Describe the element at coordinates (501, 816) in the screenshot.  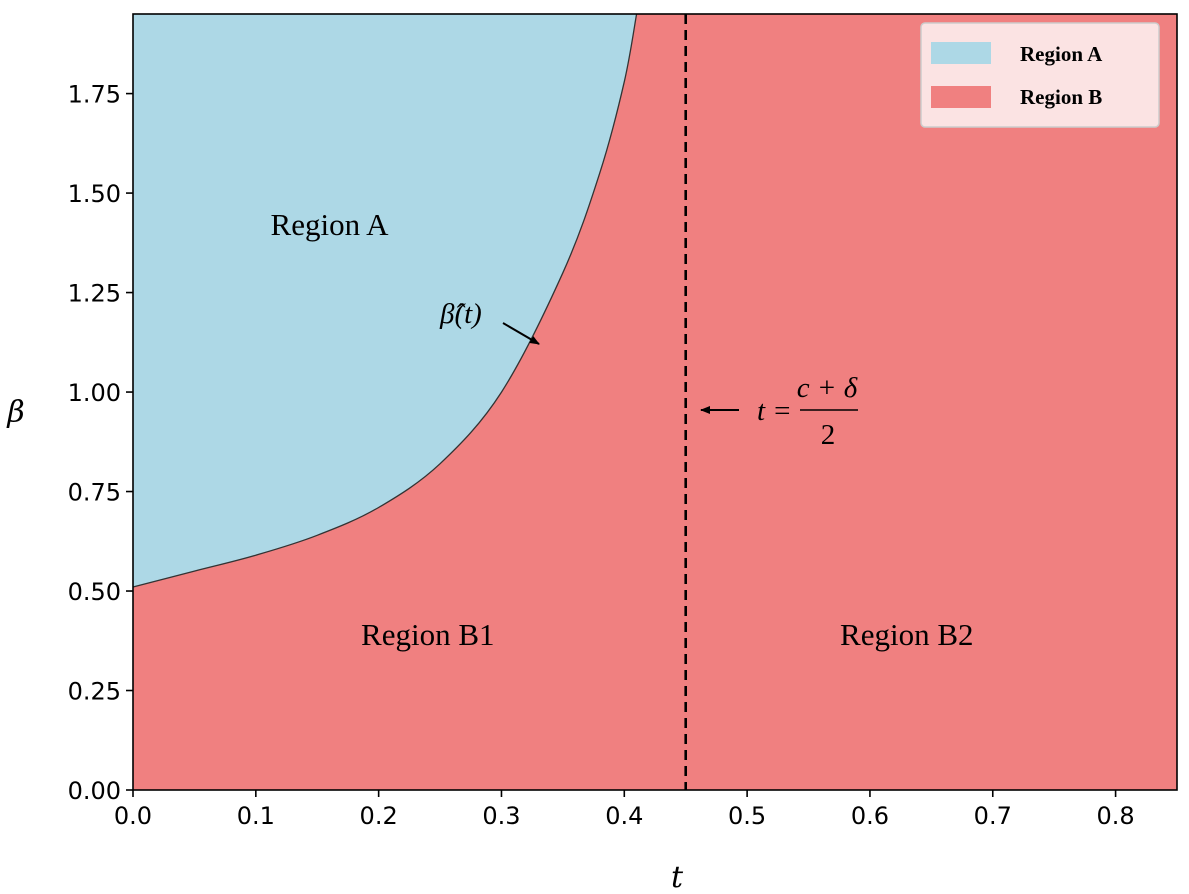
I see `x-tick-label: 0.3` at that location.